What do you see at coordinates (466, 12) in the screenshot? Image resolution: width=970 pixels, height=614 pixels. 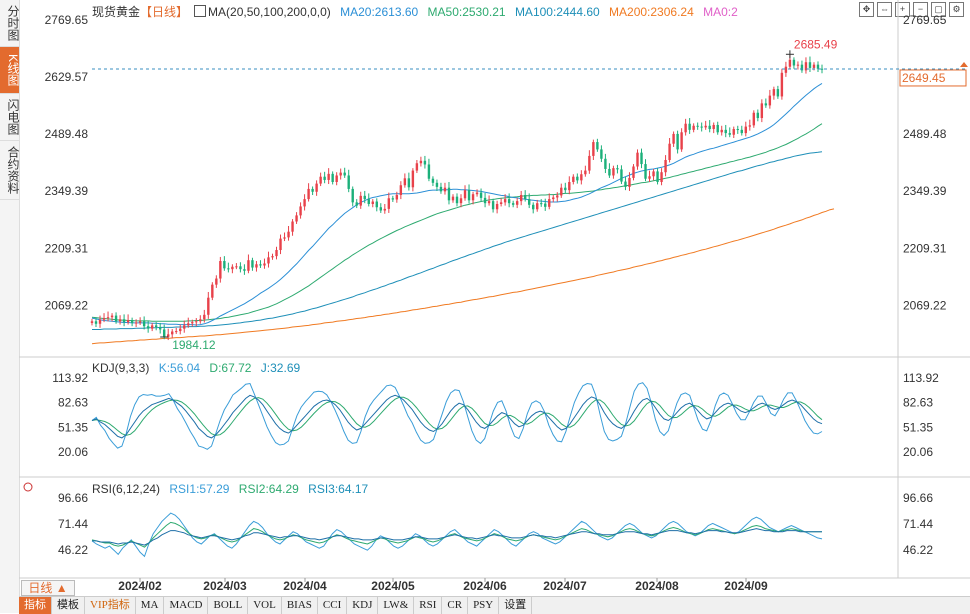 I see `ma50-value: MA50:2530.21` at bounding box center [466, 12].